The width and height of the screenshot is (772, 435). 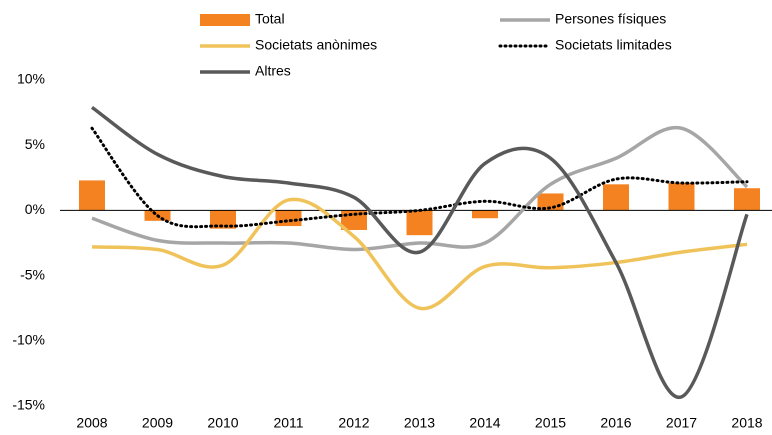 What do you see at coordinates (353, 423) in the screenshot?
I see `x-tick-label: 2012` at bounding box center [353, 423].